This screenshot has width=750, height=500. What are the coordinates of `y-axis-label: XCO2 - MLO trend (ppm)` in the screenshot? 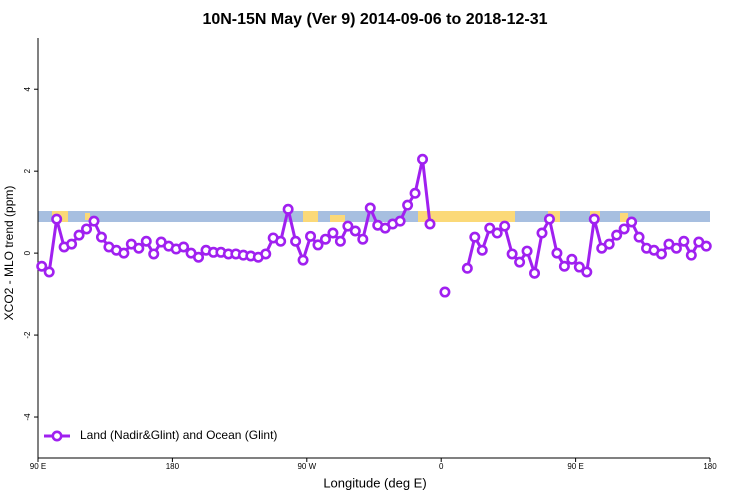 It's located at (9, 253).